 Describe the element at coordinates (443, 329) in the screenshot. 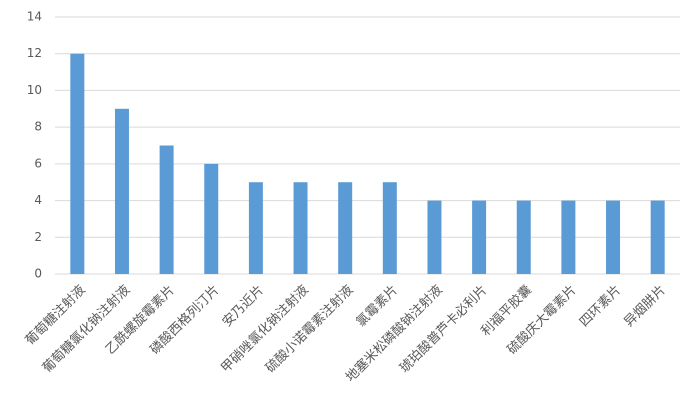

I see `x-tick-label: 琥珀酸普芦卡必利片` at that location.